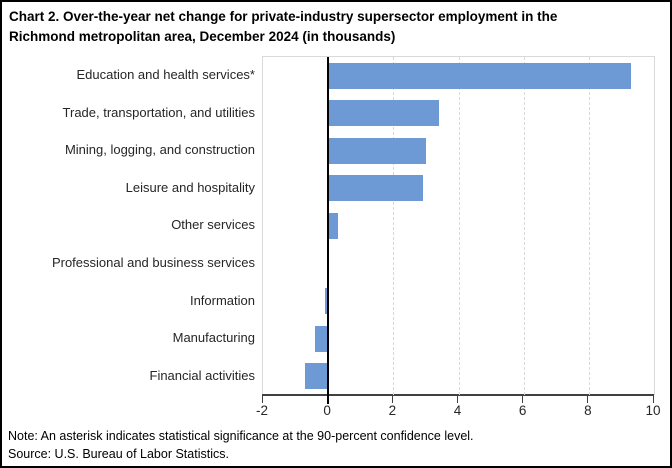 This screenshot has width=672, height=468. Describe the element at coordinates (190, 187) in the screenshot. I see `category-label: Leisure and hospitality` at that location.